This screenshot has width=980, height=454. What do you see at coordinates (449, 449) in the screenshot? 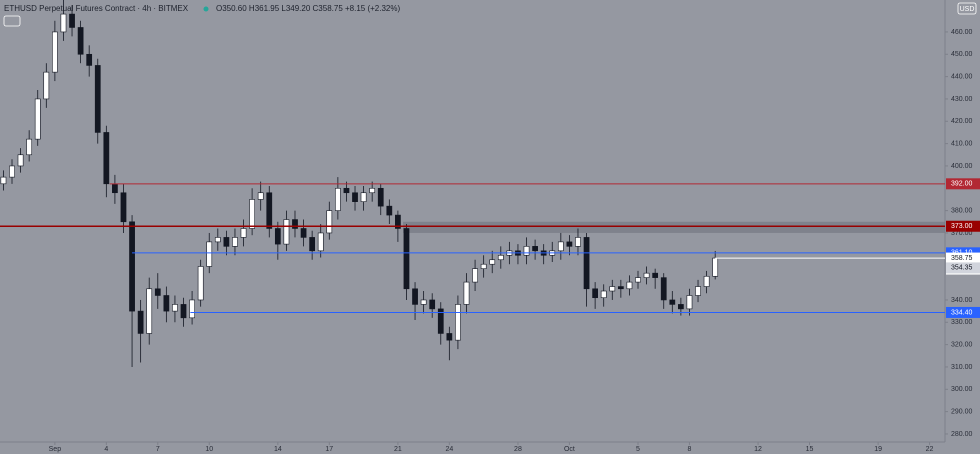
I see `x-tick-label: 24` at bounding box center [449, 449].